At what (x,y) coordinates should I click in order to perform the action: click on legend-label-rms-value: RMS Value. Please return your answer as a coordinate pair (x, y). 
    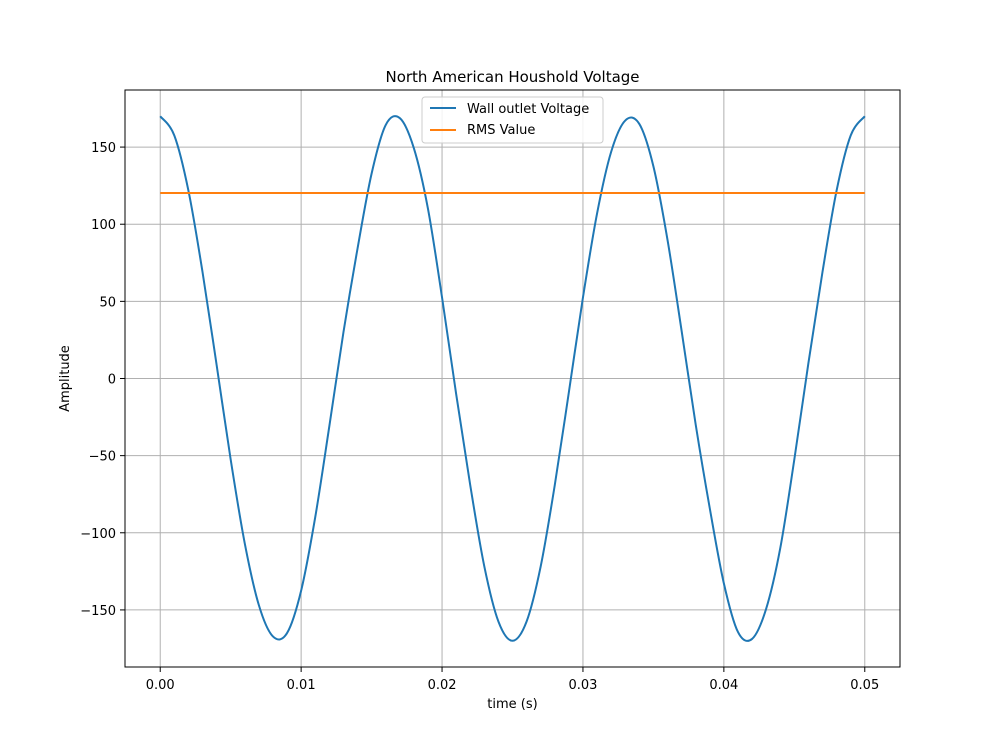
    Looking at the image, I should click on (501, 130).